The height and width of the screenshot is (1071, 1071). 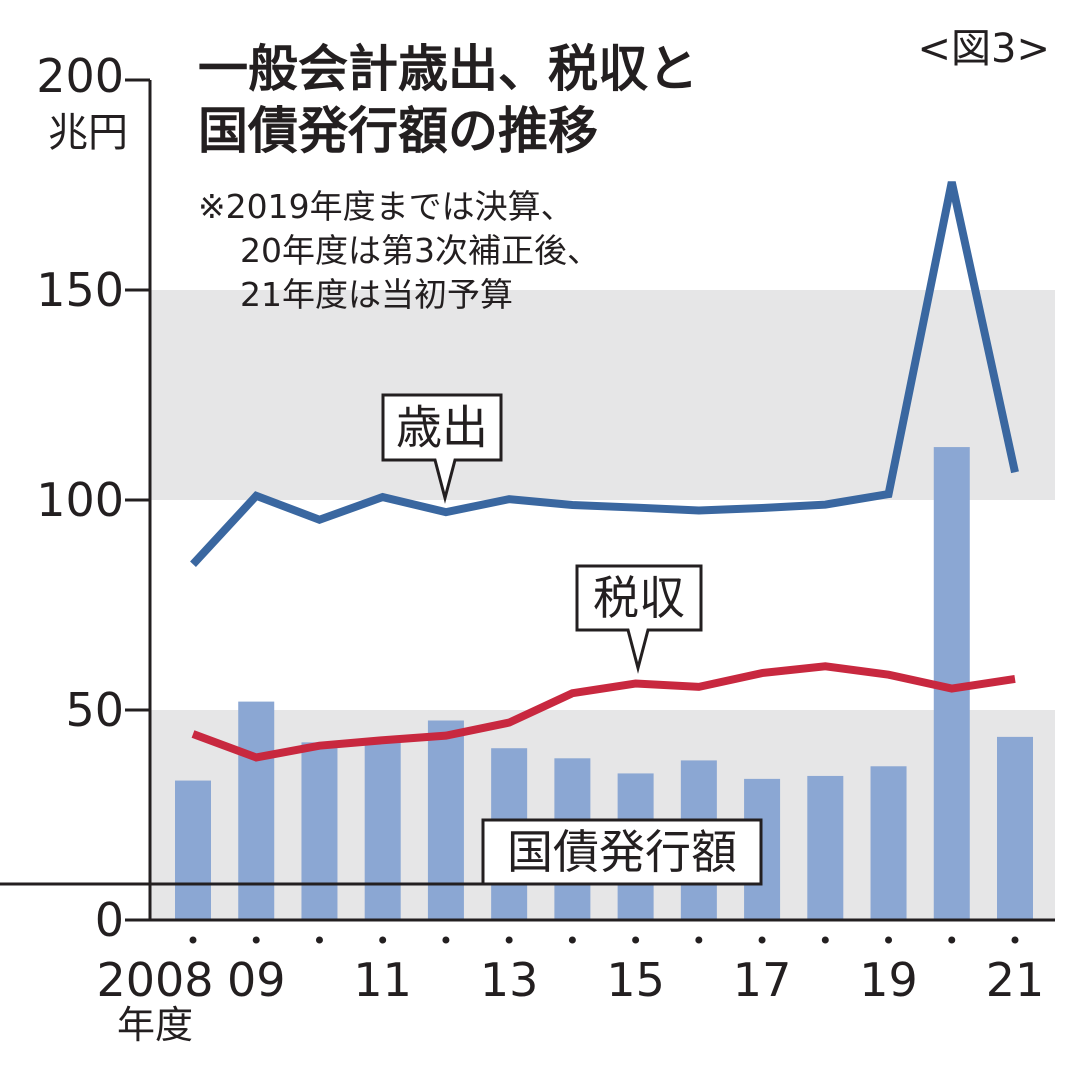 What do you see at coordinates (420, 250) in the screenshot?
I see `note-line-2: 20年度は第3次補正後、` at bounding box center [420, 250].